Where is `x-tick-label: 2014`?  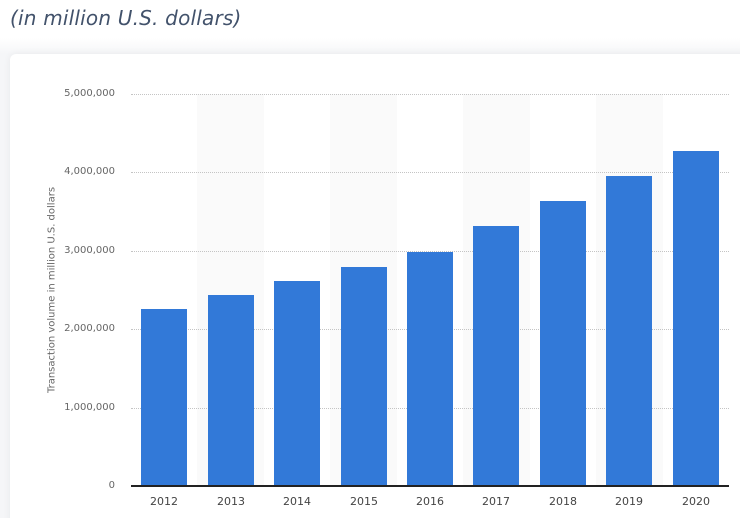
x-tick-label: 2014 is located at coordinates (297, 501).